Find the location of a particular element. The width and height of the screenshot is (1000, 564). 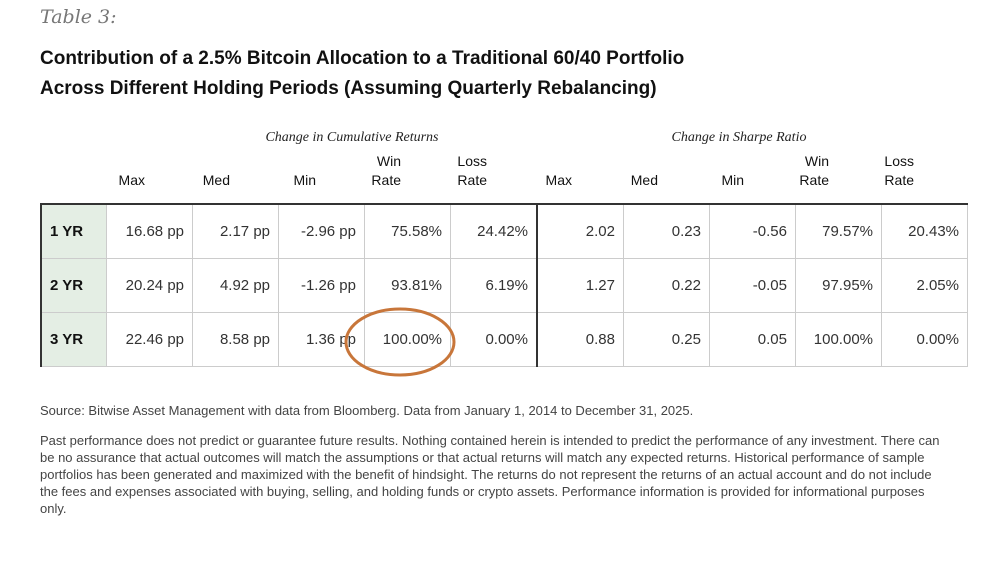

table-cell: 20.43% is located at coordinates (924, 231).